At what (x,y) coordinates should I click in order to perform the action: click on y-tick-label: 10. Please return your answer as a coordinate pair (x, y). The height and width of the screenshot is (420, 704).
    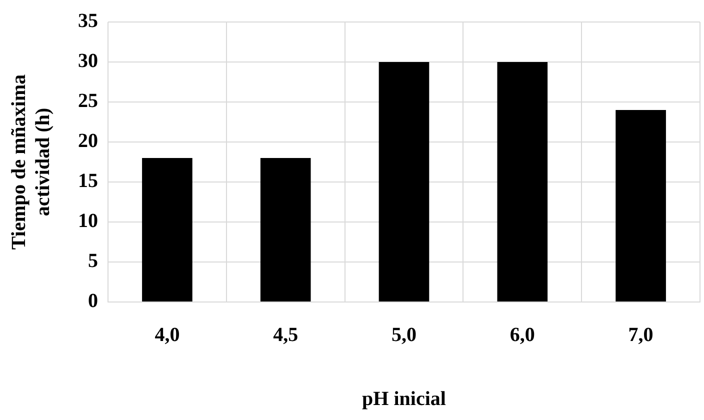
    Looking at the image, I should click on (88, 221).